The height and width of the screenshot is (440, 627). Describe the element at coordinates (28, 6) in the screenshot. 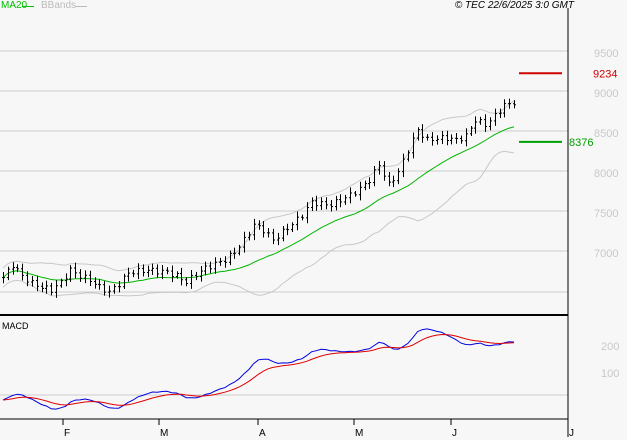

I see `ma20-legend-swatch` at that location.